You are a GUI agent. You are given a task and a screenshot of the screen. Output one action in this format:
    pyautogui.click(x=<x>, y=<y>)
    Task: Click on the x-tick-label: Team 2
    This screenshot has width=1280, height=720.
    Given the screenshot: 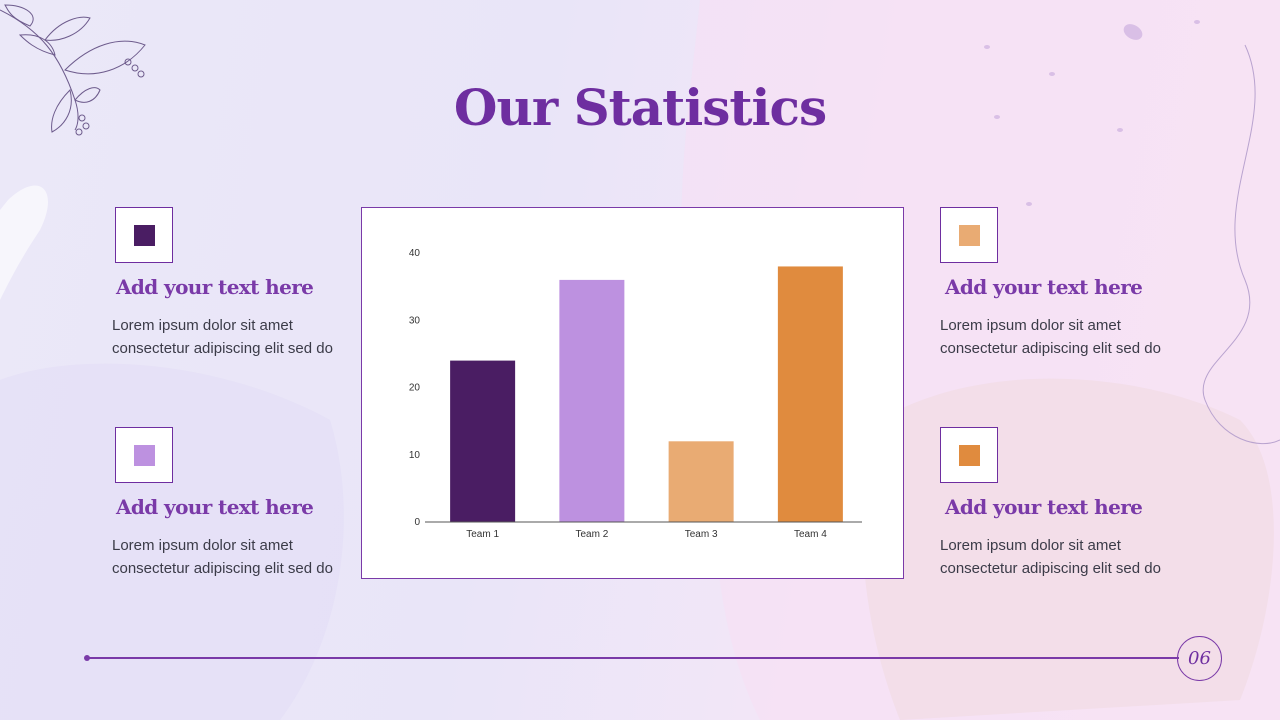 What is the action you would take?
    pyautogui.click(x=591, y=534)
    